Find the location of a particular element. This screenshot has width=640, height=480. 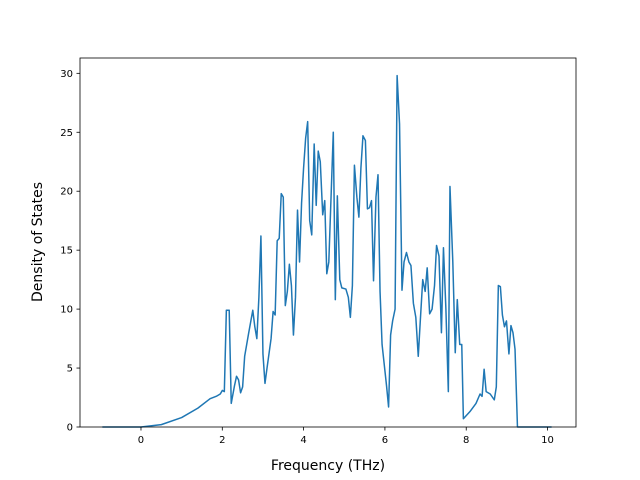

x-tick-label: 6 is located at coordinates (385, 440).